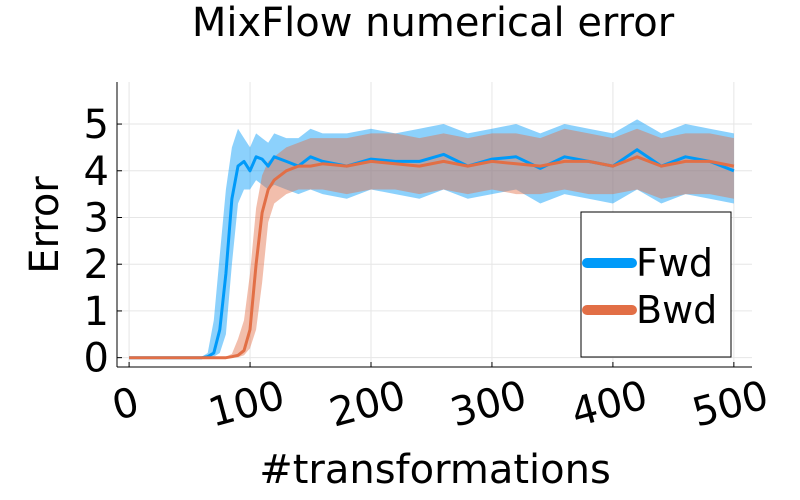 This screenshot has height=500, width=800. I want to click on y-tick-label: 3, so click(96, 218).